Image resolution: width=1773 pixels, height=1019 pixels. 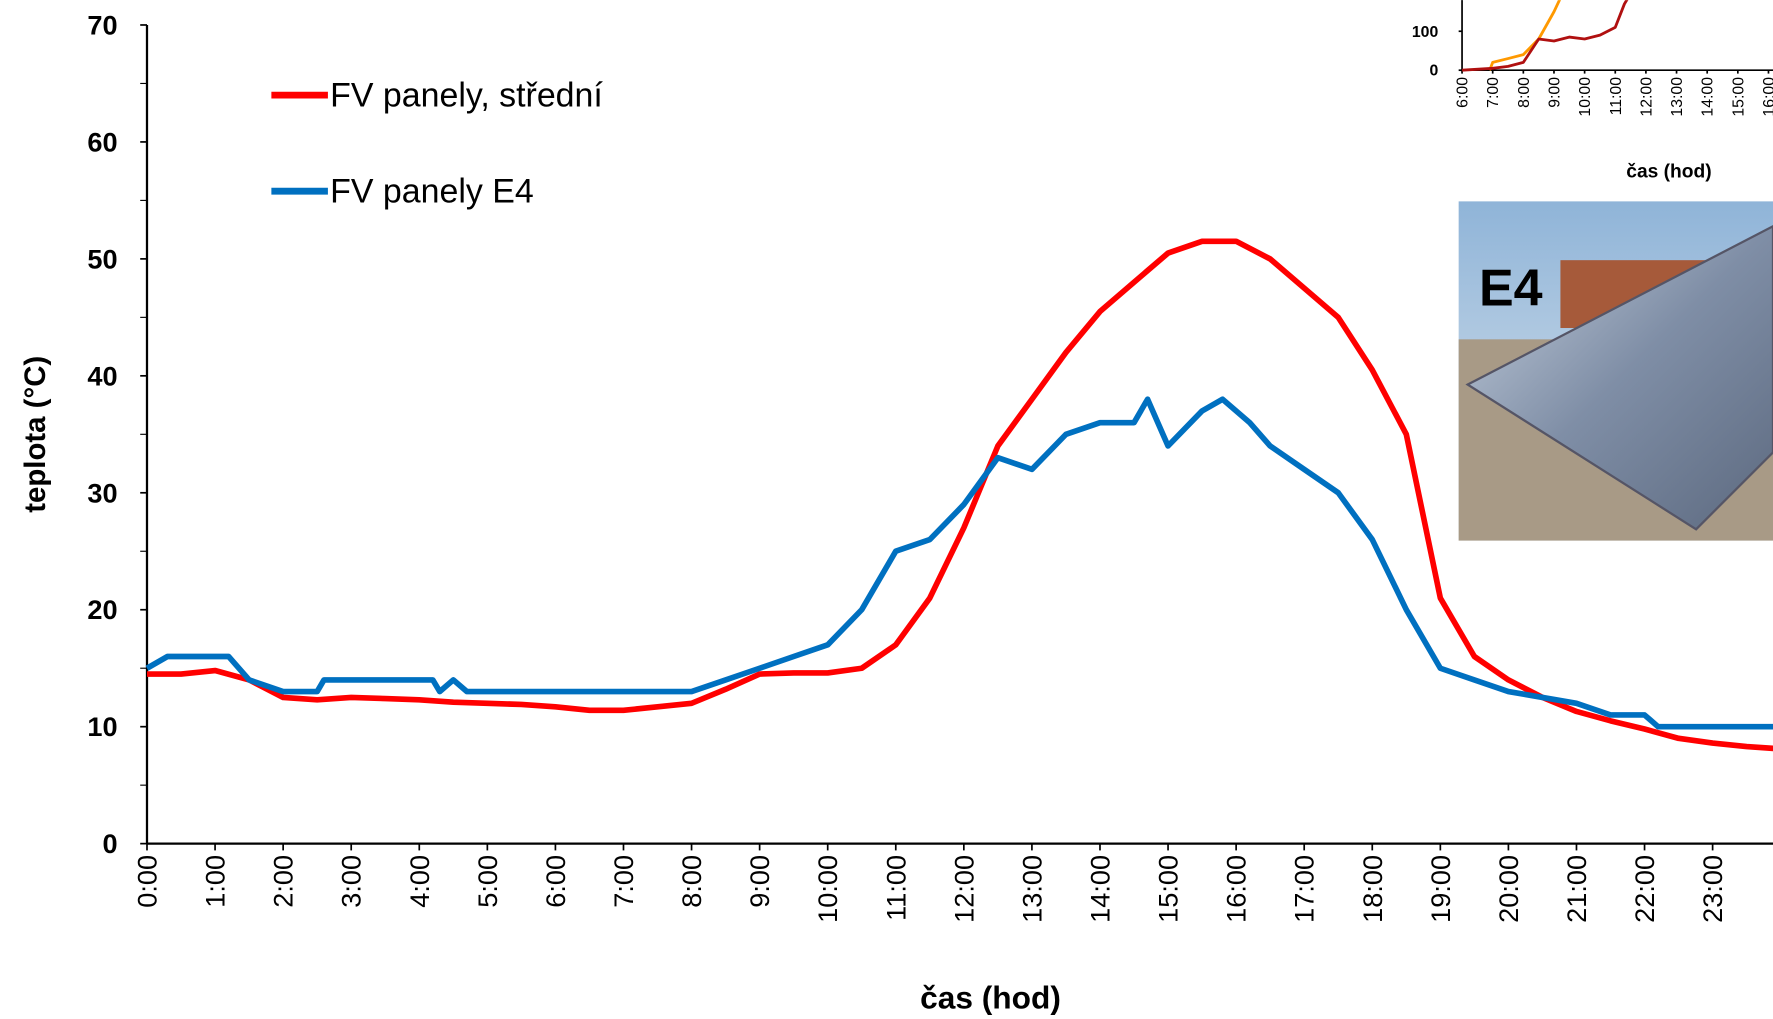 What do you see at coordinates (35, 434) in the screenshot?
I see `y-axis-title: teplota (°C)` at bounding box center [35, 434].